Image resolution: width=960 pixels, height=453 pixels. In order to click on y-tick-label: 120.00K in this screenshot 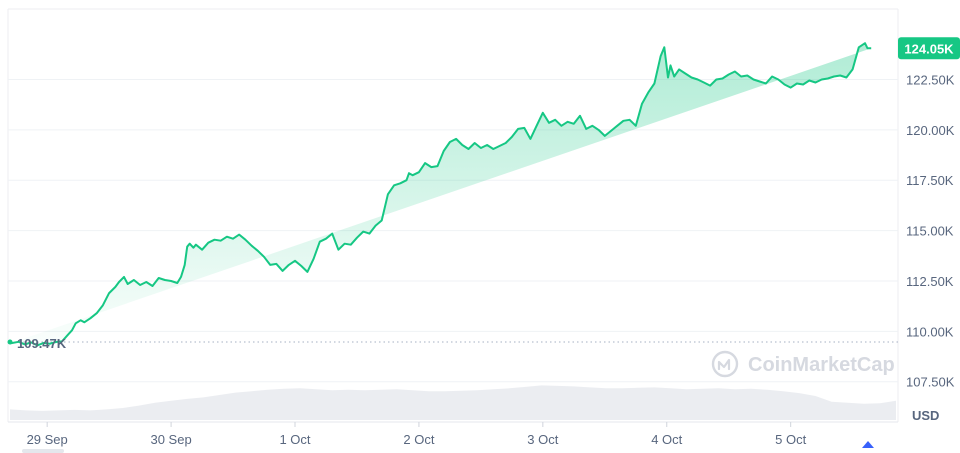, I will do `click(930, 130)`.